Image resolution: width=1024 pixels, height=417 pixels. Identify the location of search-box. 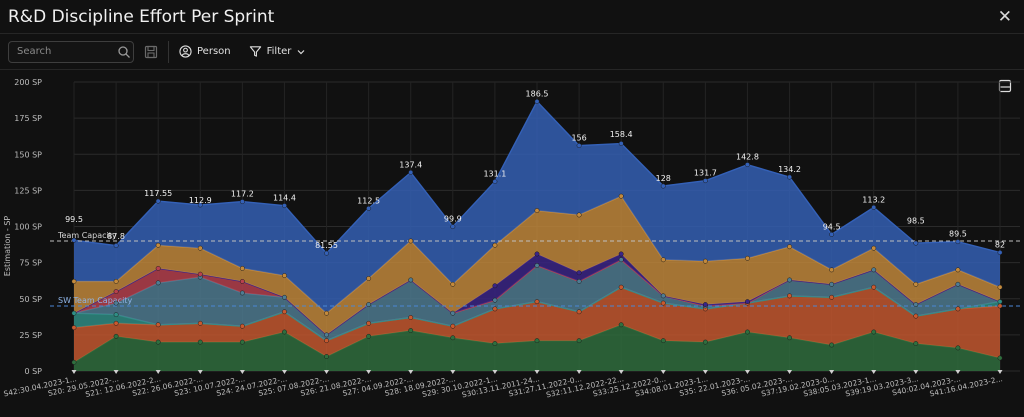
(71, 51).